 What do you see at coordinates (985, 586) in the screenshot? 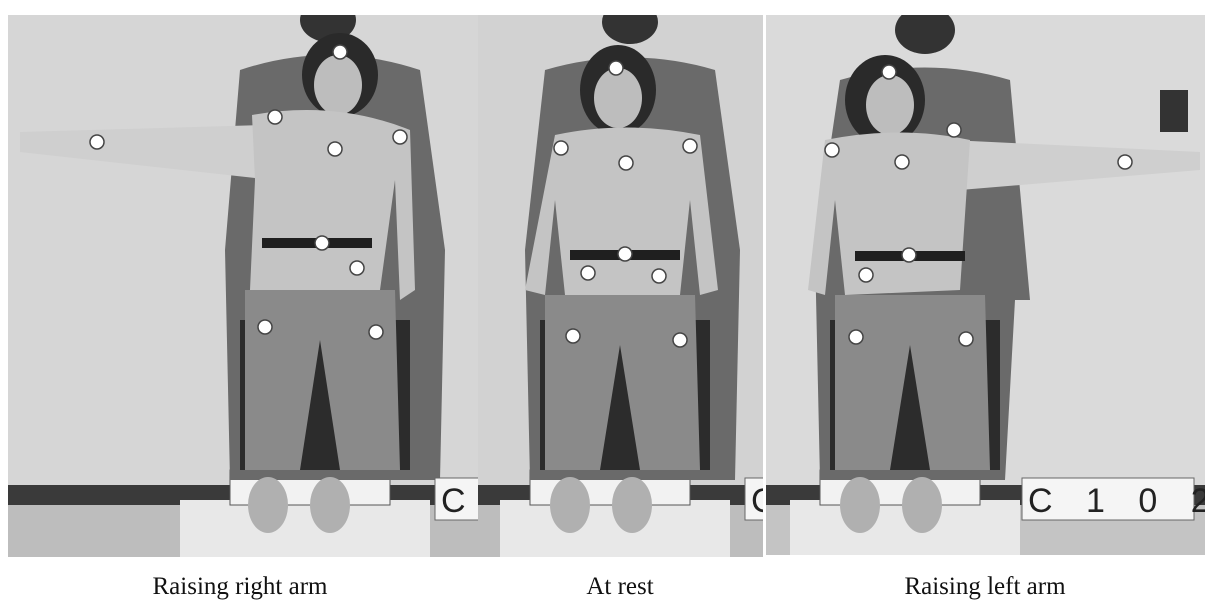
I see `caption: Raising left arm` at bounding box center [985, 586].